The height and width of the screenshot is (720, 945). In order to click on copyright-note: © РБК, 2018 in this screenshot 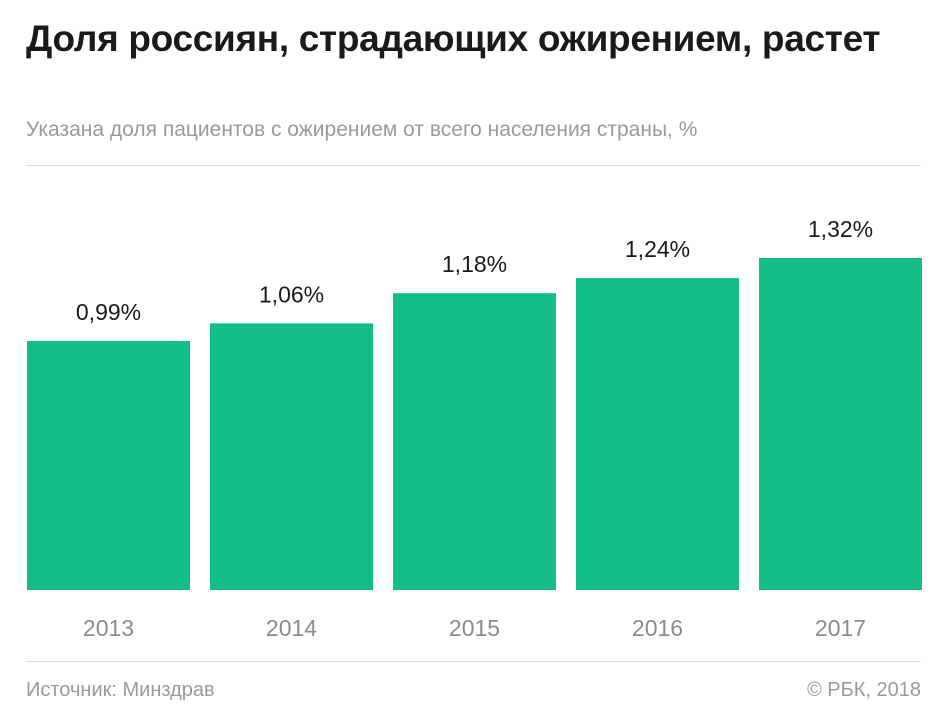, I will do `click(863, 690)`.